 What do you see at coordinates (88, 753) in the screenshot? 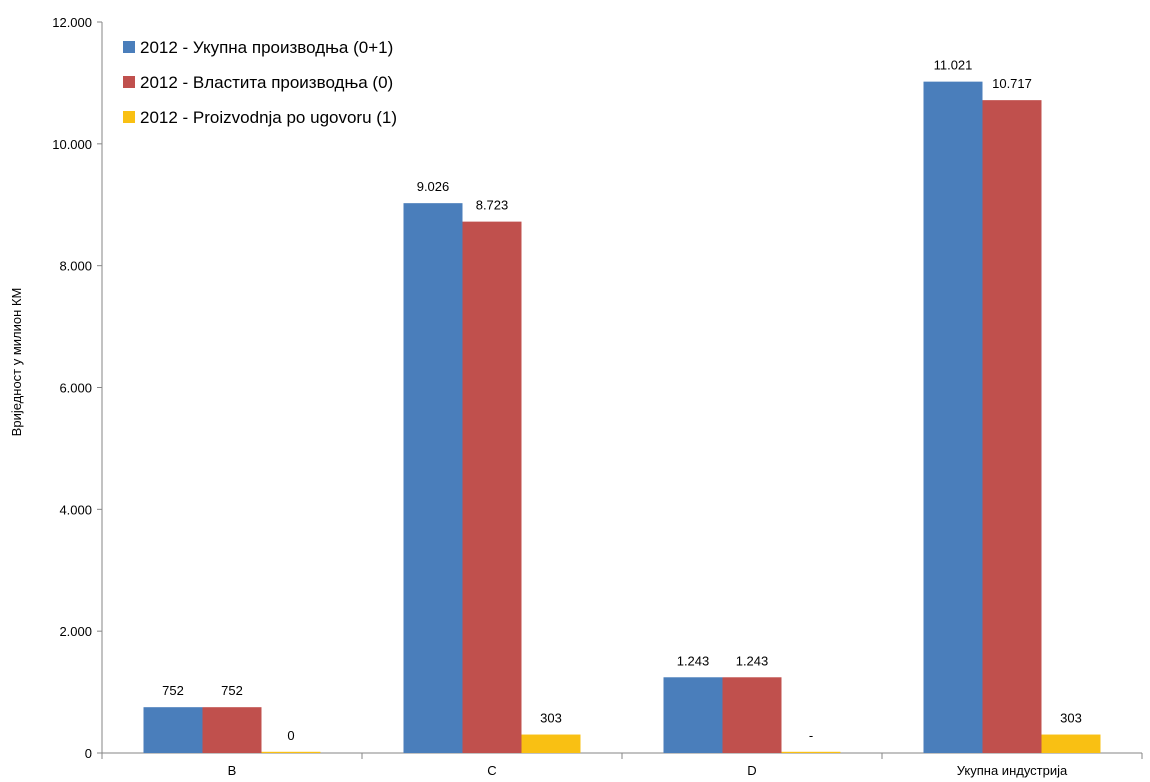
I see `y-tick-label: 0` at bounding box center [88, 753].